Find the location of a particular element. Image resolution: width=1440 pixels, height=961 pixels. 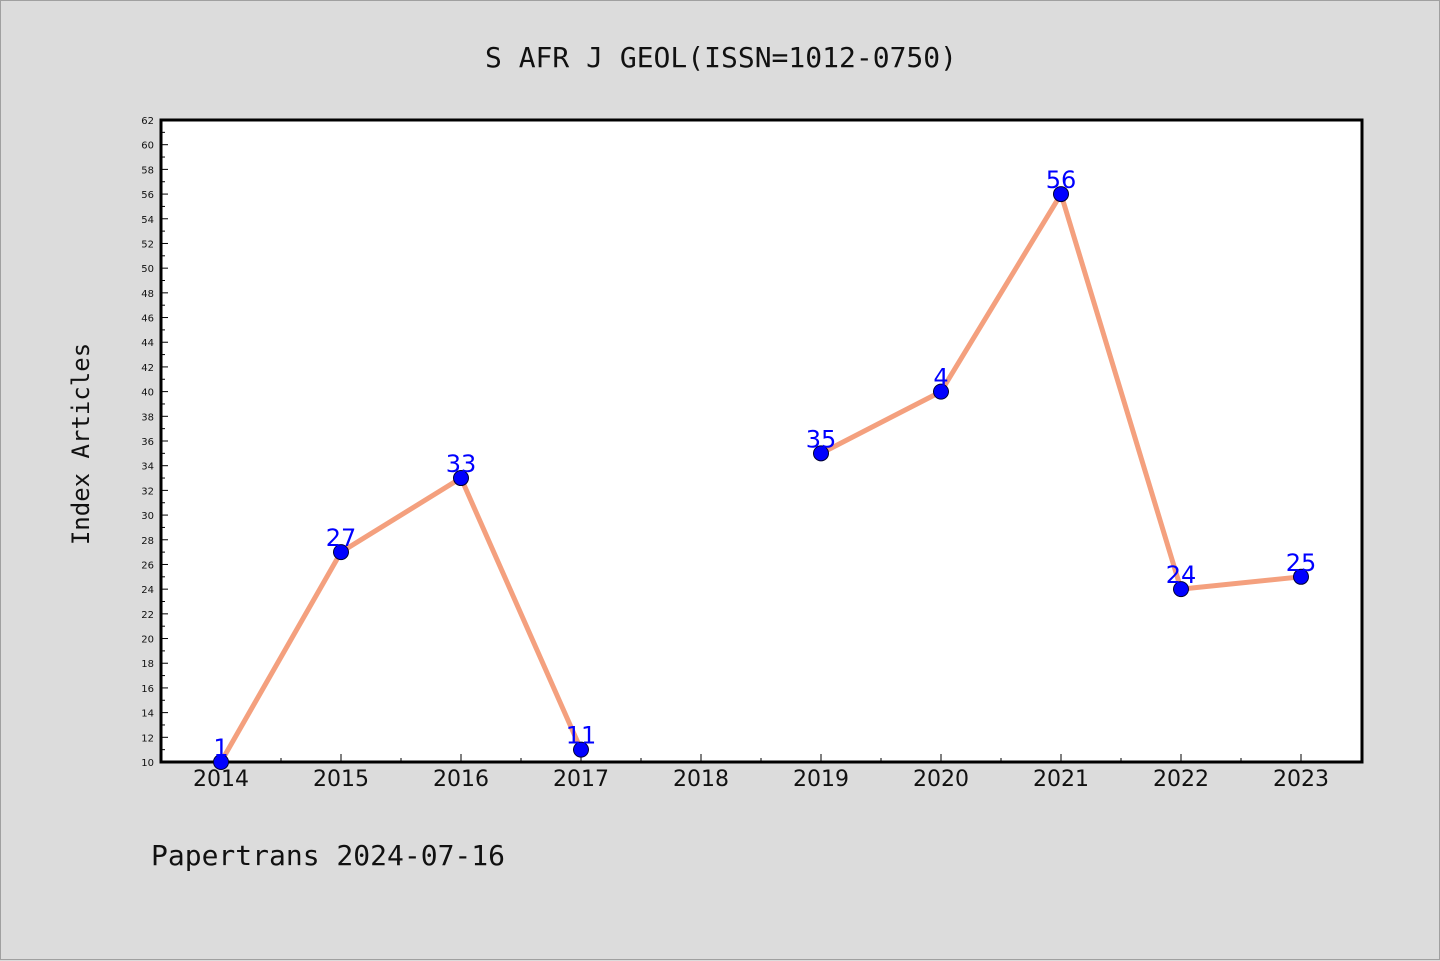

y-tick-label: 62 is located at coordinates (147, 121).